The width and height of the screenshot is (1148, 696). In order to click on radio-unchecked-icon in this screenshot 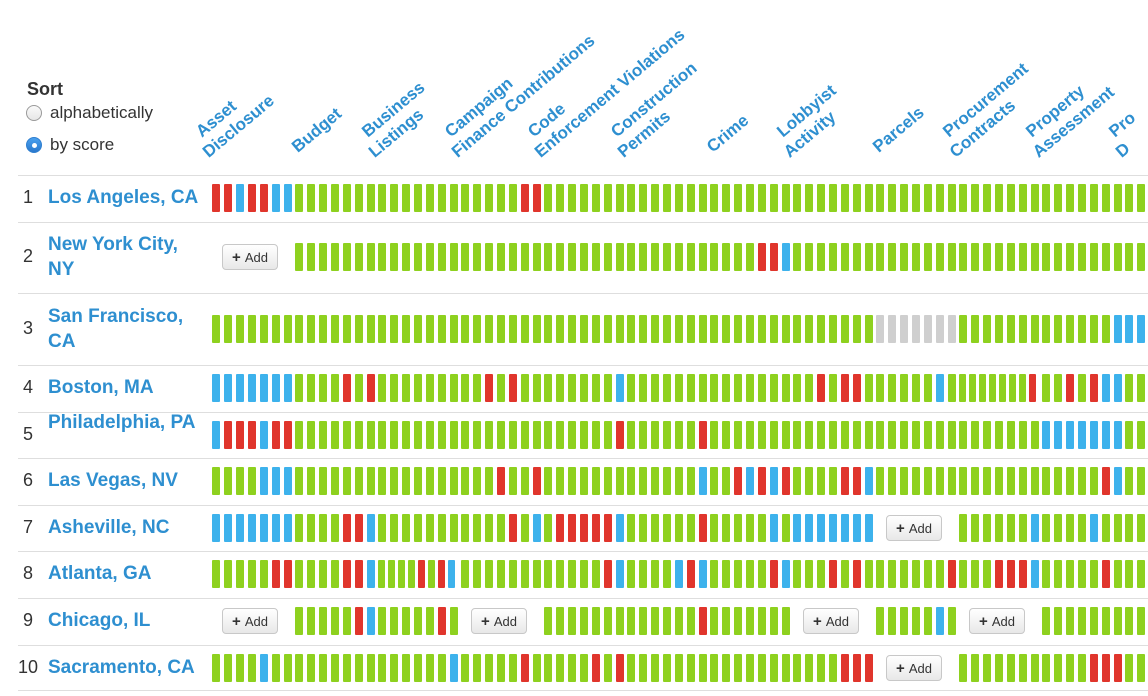, I will do `click(34, 113)`.